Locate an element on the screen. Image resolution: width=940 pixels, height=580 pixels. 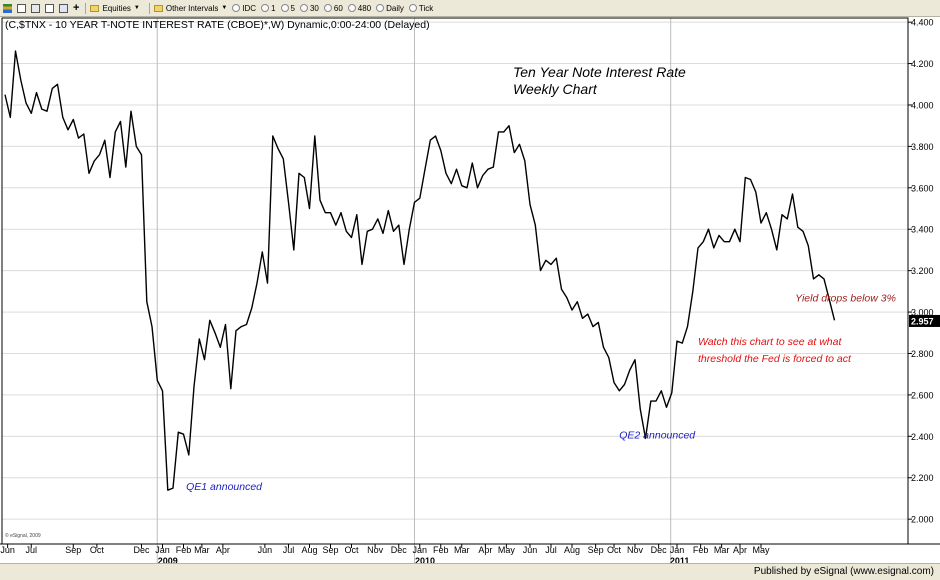
chart-icon is located at coordinates (7, 8).